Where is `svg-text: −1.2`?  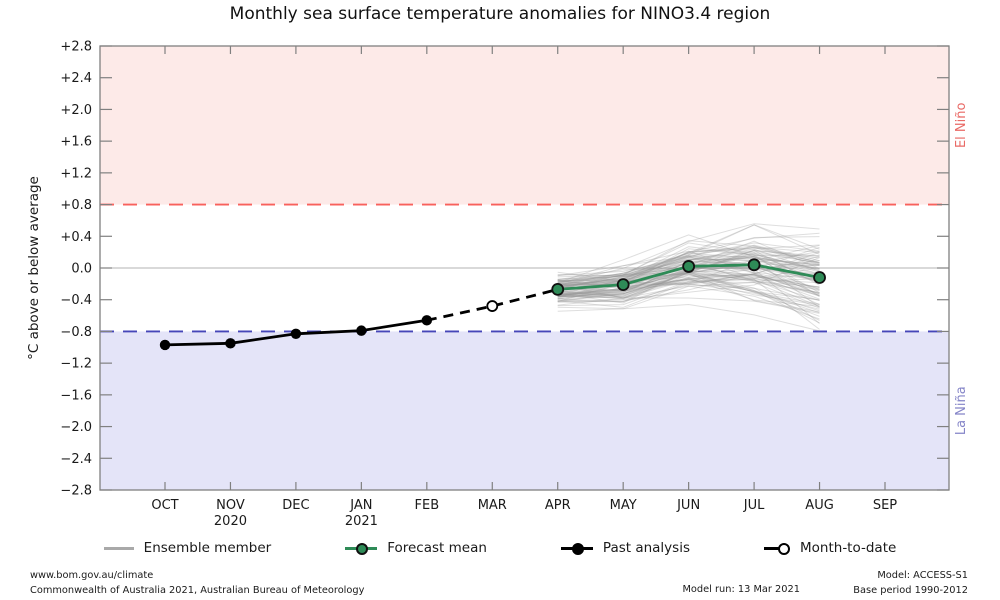 svg-text: −1.2 is located at coordinates (76, 364).